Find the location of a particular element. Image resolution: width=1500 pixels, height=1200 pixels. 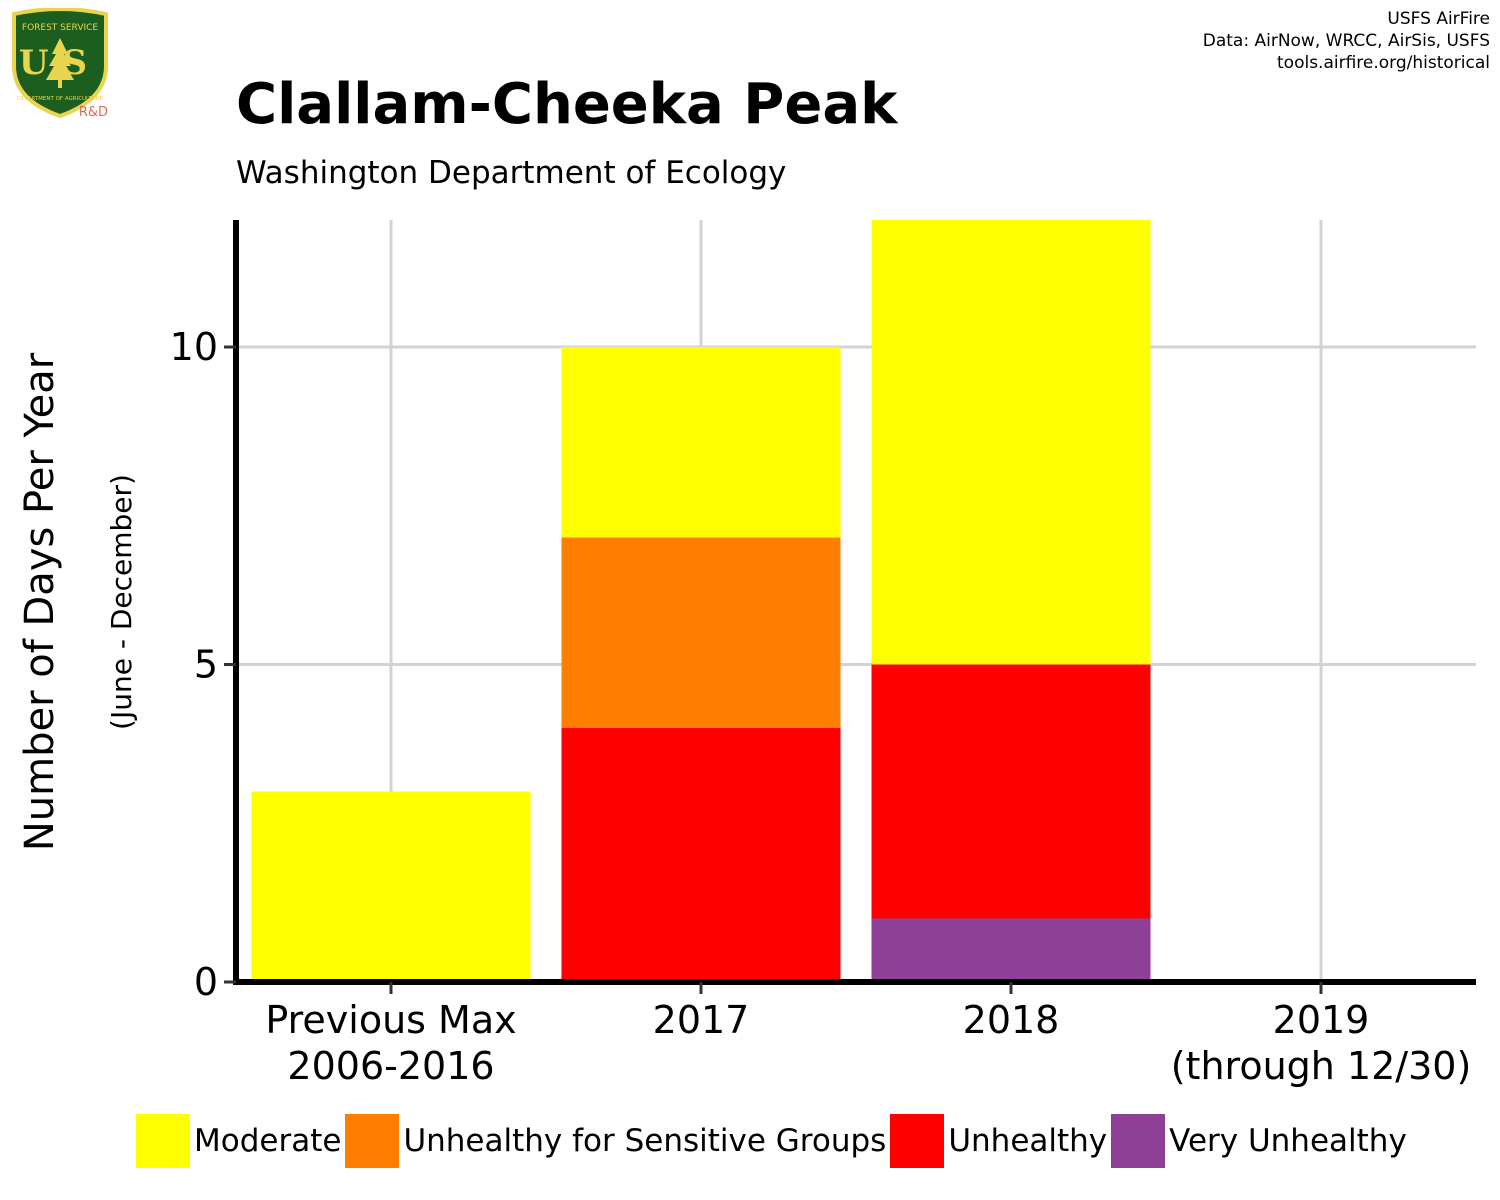

legend-item-moderate: Moderate is located at coordinates (238, 1141).